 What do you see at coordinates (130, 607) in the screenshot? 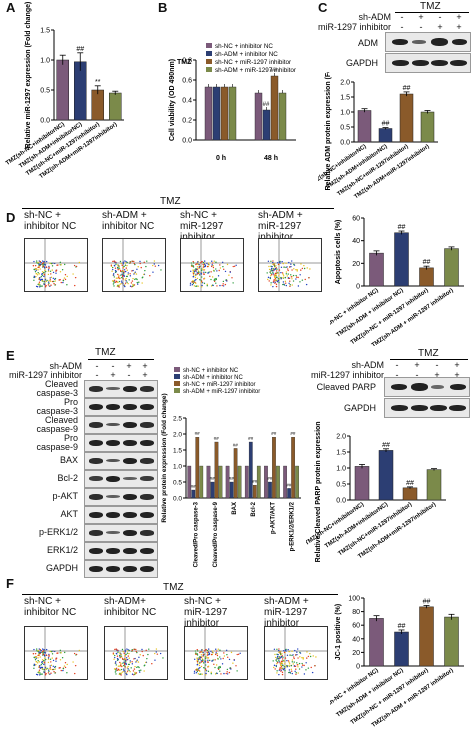
I see `panel-f-group-label: sh-ADM+ inhibitor NC` at bounding box center [130, 607].